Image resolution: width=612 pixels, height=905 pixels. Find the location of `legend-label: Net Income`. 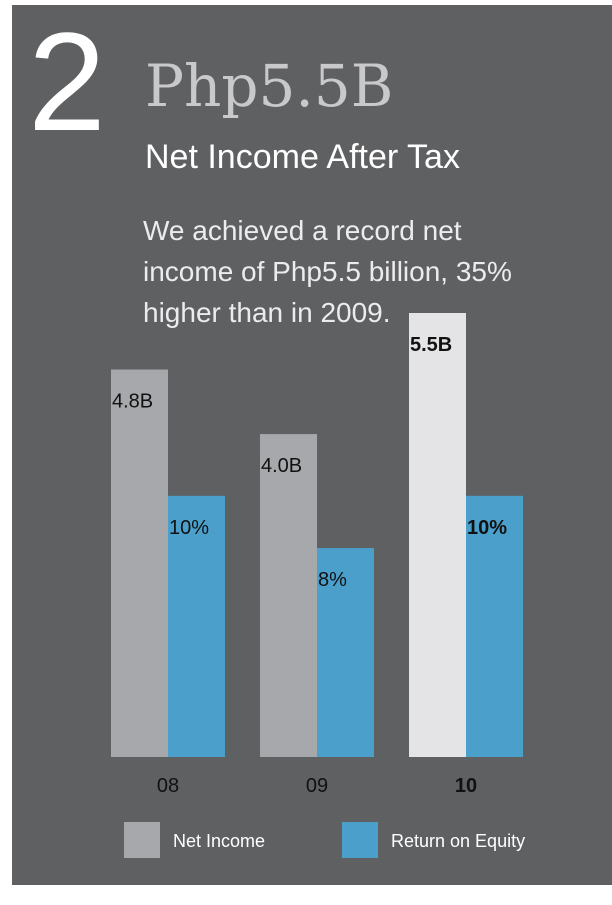

legend-label: Net Income is located at coordinates (219, 841).